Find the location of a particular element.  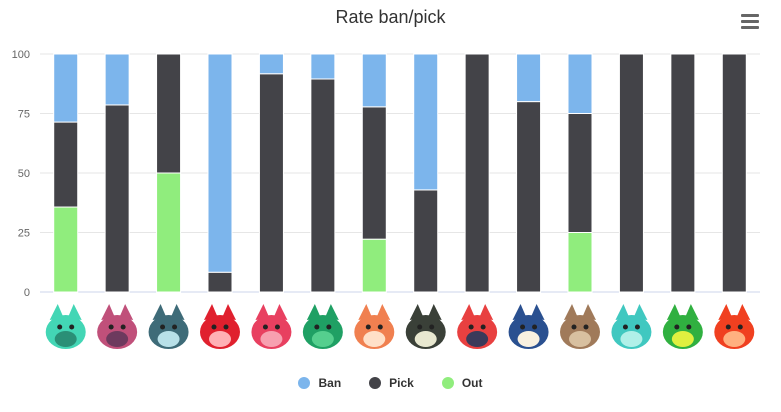

legend-label: Pick is located at coordinates (401, 383).